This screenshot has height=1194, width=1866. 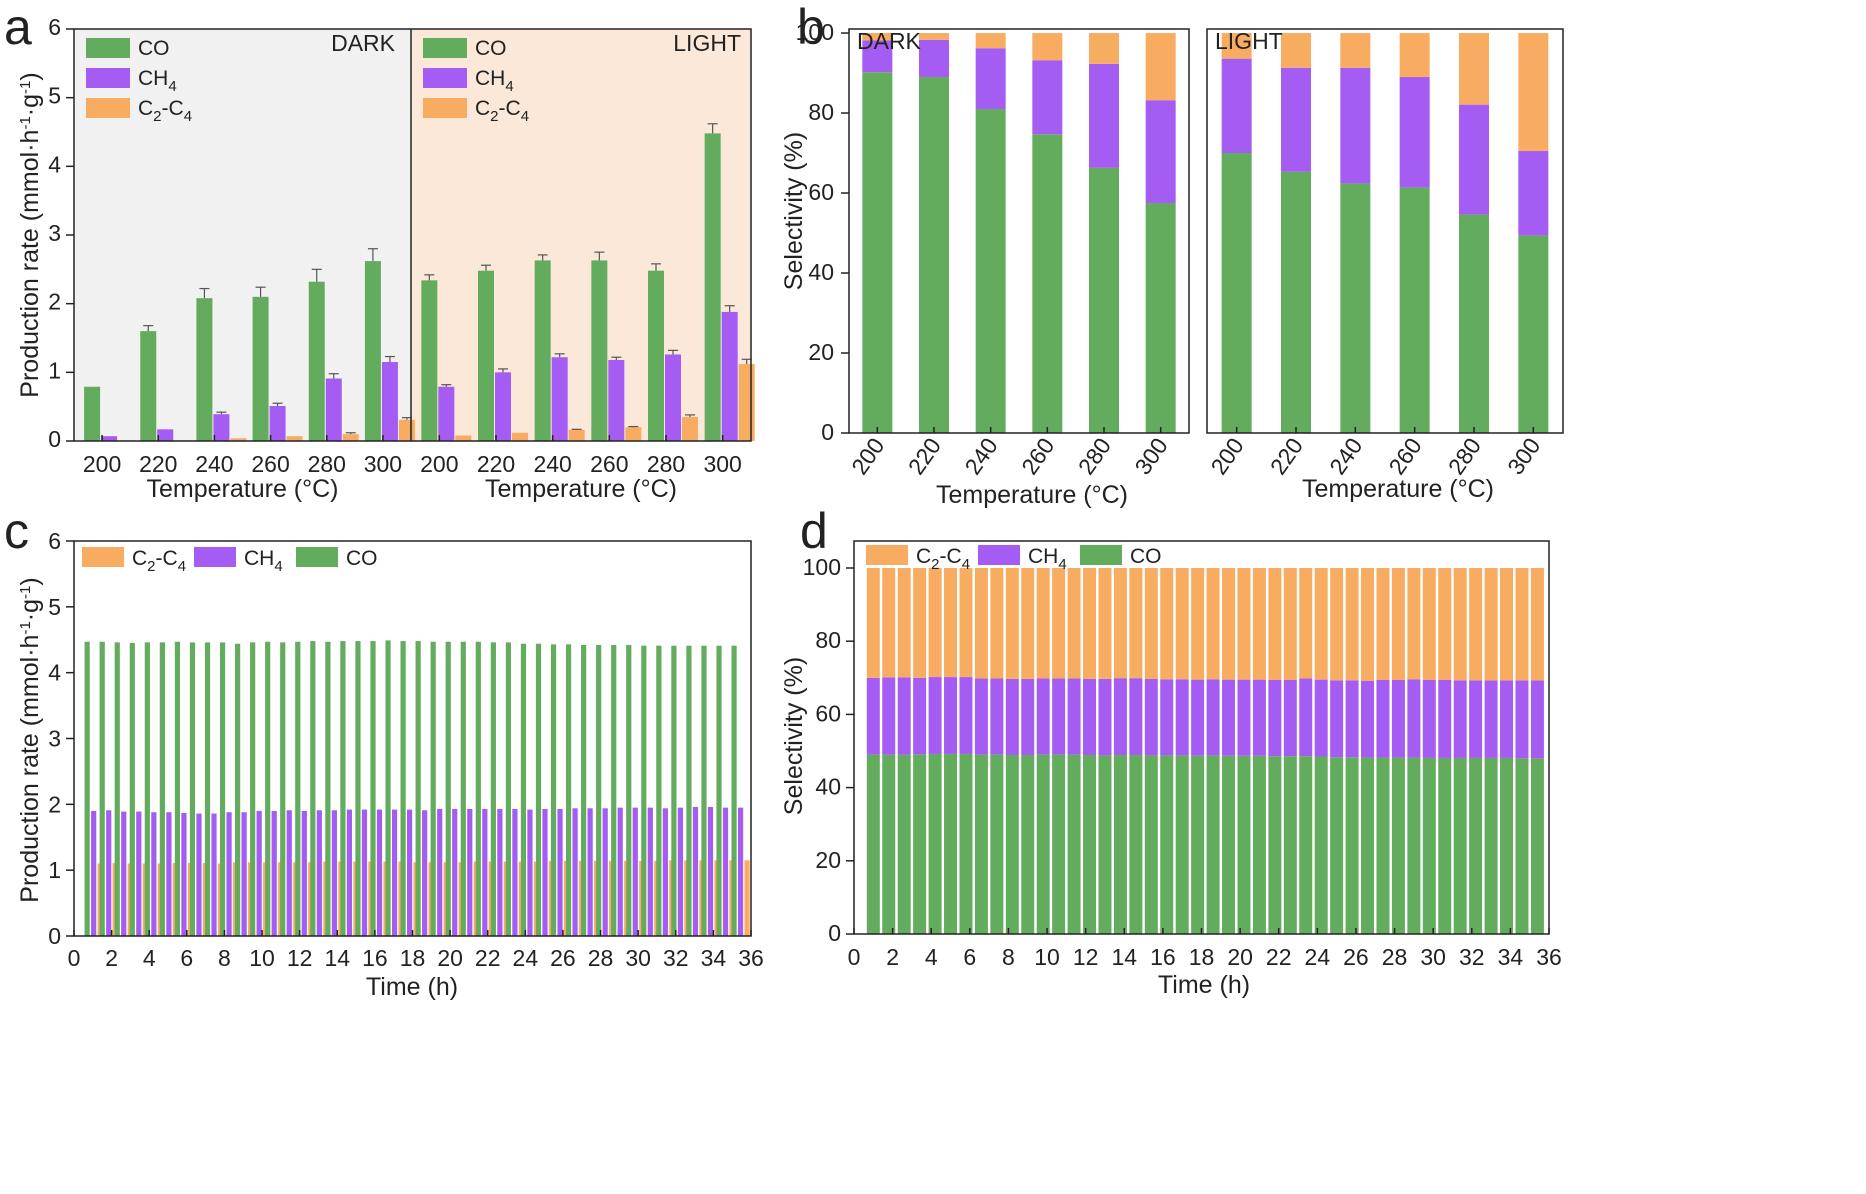 What do you see at coordinates (102, 464) in the screenshot?
I see `x-tick-label: 200` at bounding box center [102, 464].